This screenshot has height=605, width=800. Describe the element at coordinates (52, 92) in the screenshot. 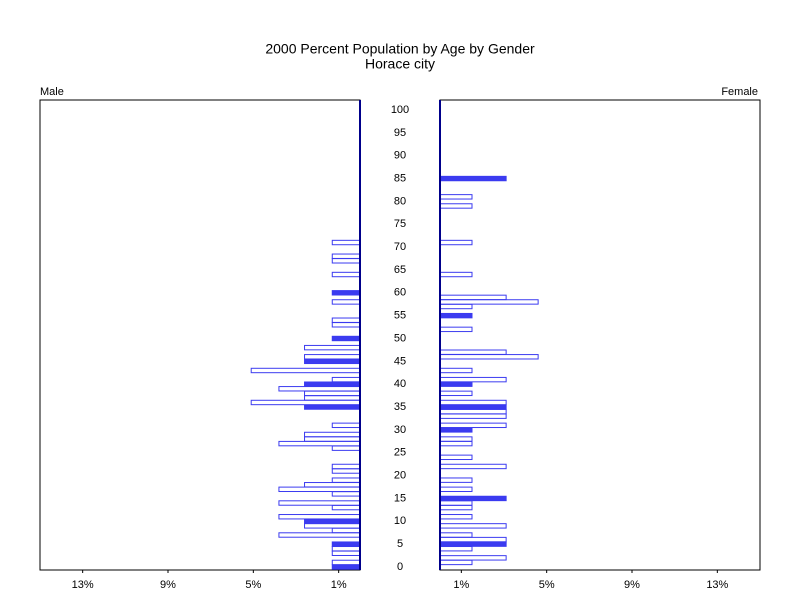

I see `legend-label: Male` at that location.